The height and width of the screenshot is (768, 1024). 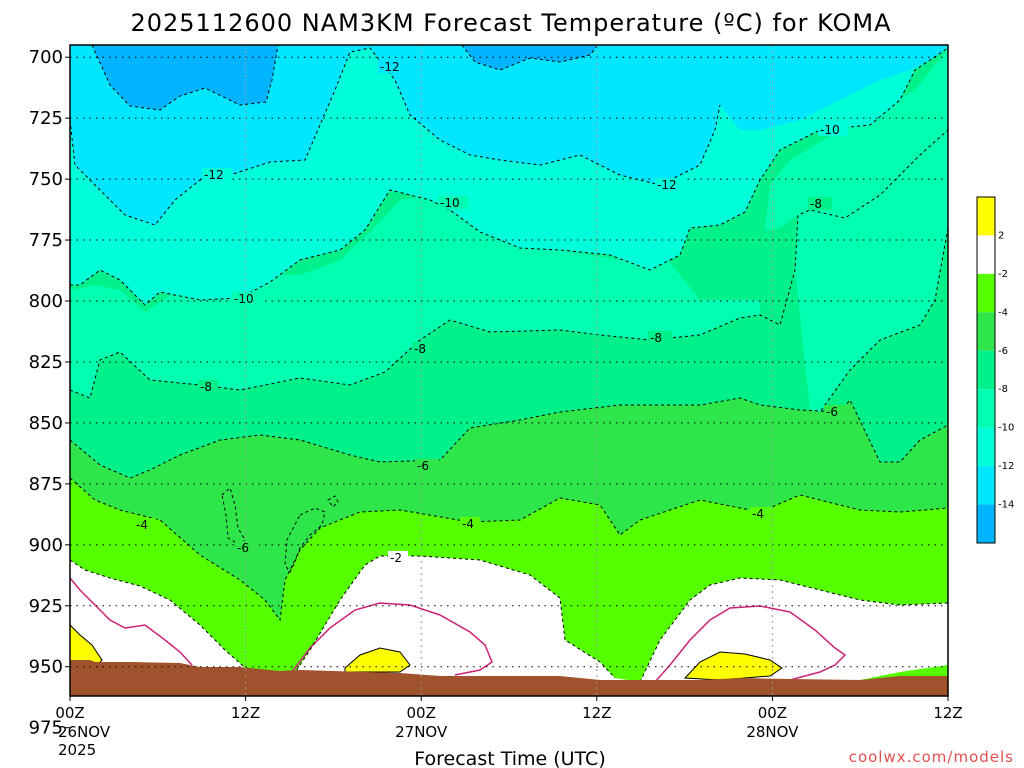 What do you see at coordinates (509, 758) in the screenshot?
I see `x-axis-label: Forecast Time (UTC)` at bounding box center [509, 758].